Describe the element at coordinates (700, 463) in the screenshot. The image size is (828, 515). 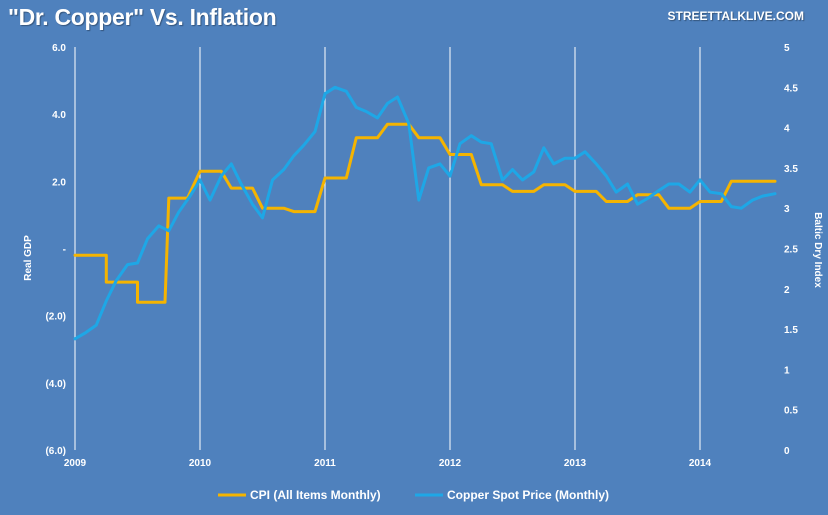
I see `x-tick-label: 2014` at that location.